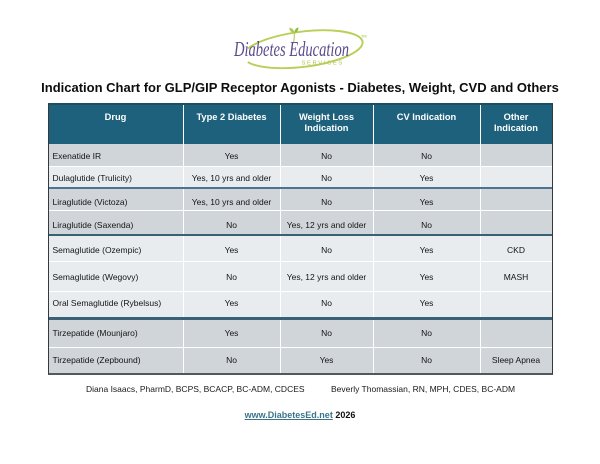 The width and height of the screenshot is (600, 464). I want to click on svg-text: TM, so click(363, 37).